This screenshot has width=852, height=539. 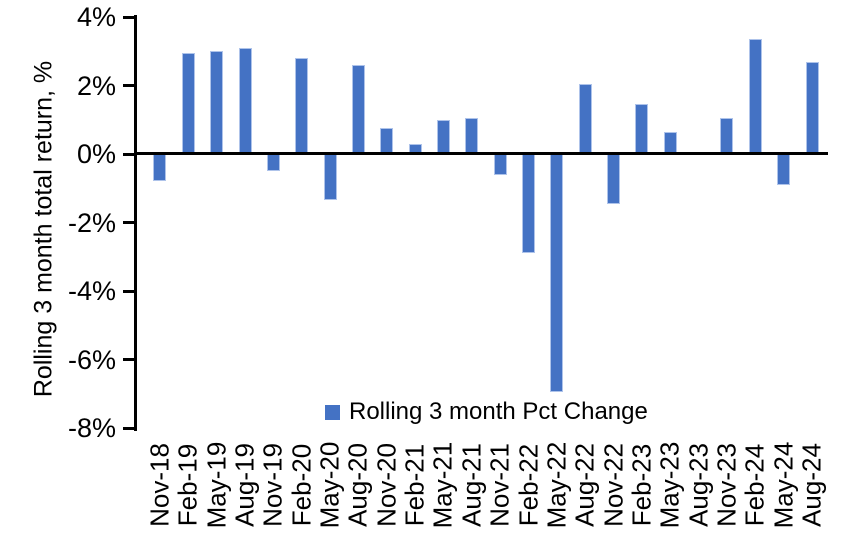 I want to click on y-tick-label: -4%, so click(x=91, y=291).